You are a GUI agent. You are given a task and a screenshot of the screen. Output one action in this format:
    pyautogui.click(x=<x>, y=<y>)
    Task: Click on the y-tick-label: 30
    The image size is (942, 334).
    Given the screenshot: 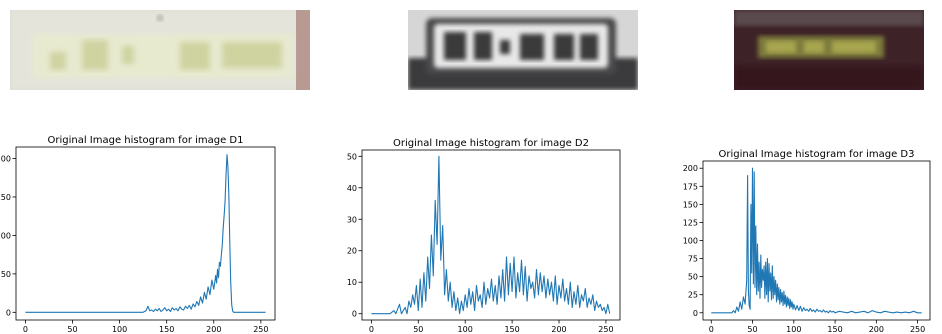 What is the action you would take?
    pyautogui.click(x=352, y=219)
    